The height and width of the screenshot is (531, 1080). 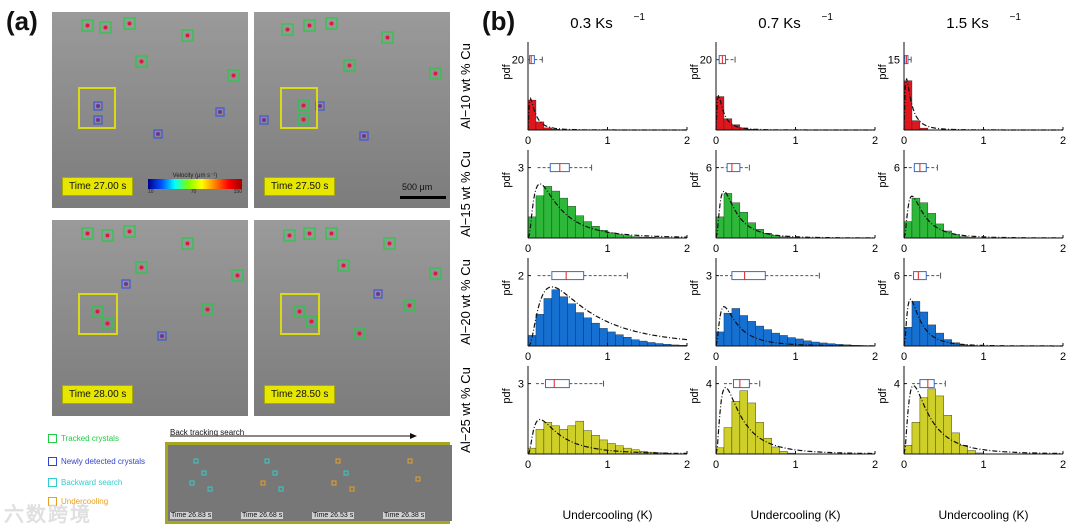 What do you see at coordinates (103, 461) in the screenshot?
I see `legend-label: Newly detected crystals` at bounding box center [103, 461].